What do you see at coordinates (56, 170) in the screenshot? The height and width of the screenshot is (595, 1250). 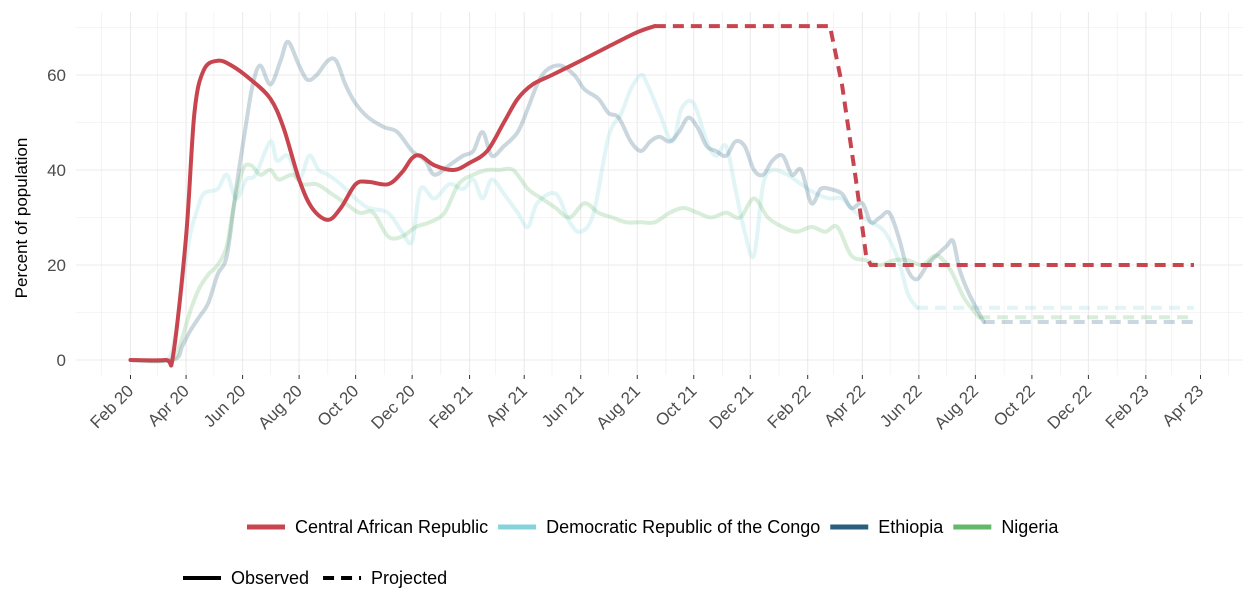 I see `y-tick-label: 40` at bounding box center [56, 170].